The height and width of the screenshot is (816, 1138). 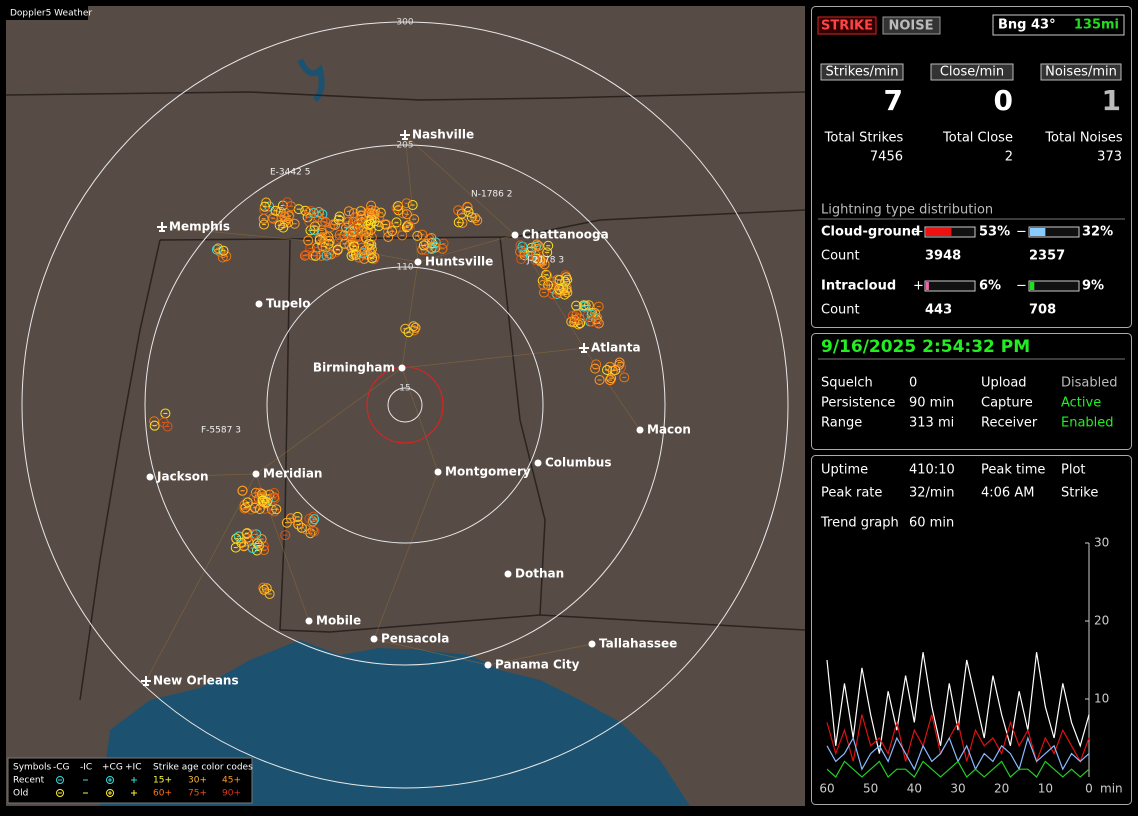 I want to click on city-label: Columbus, so click(x=578, y=463).